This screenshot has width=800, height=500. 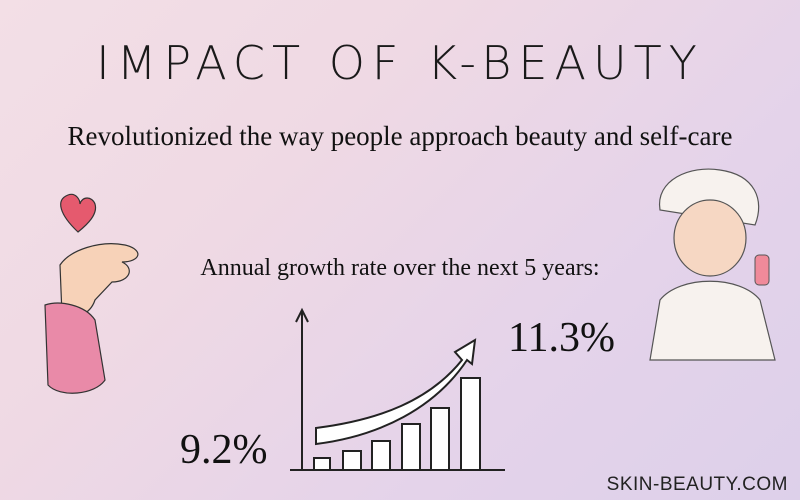 I want to click on sketch-axis-arrow, so click(x=302, y=315).